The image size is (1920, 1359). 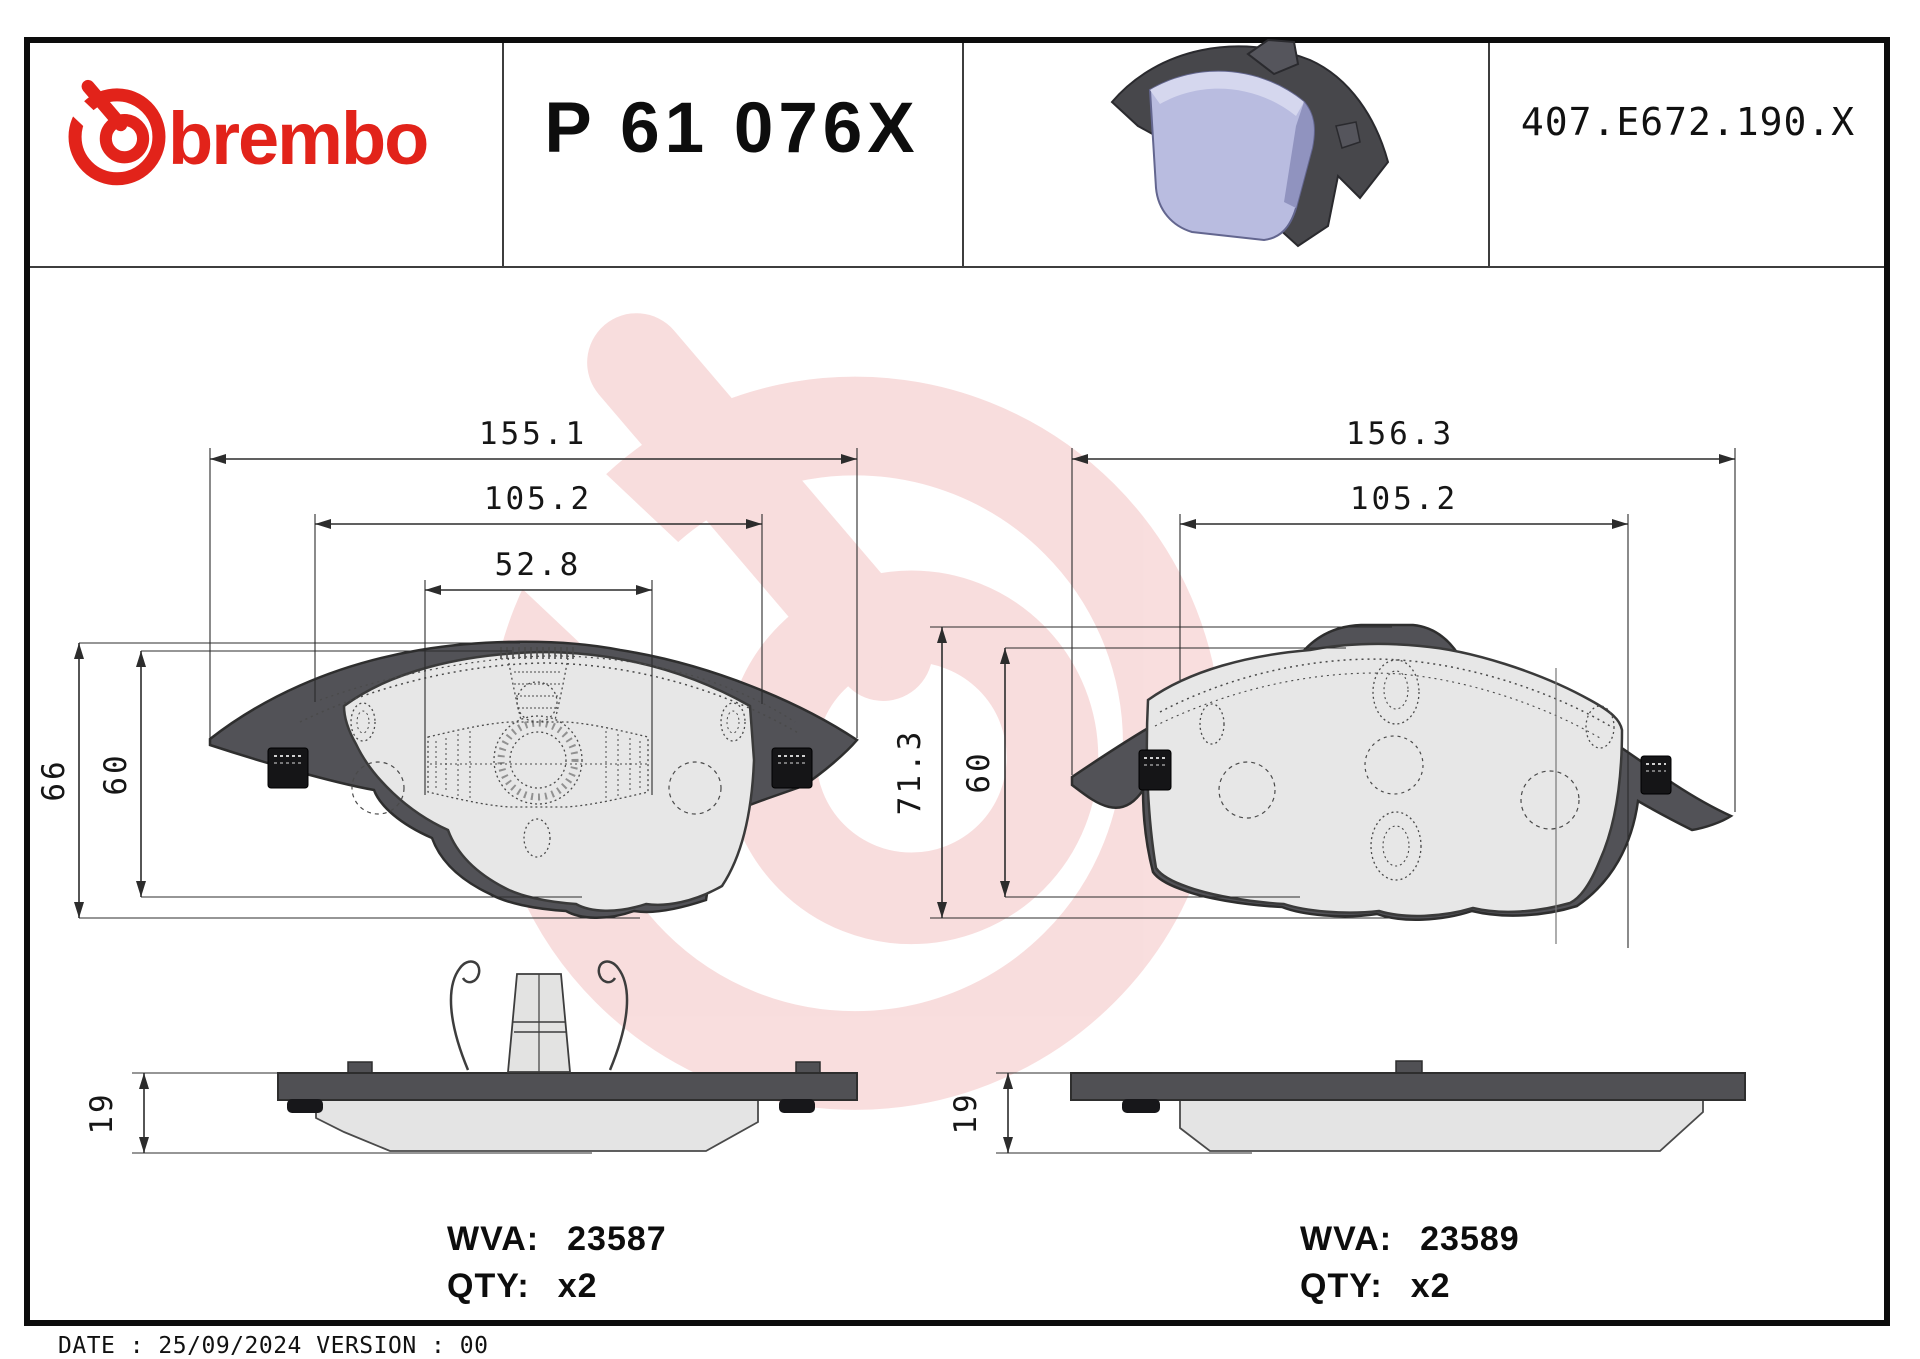 I want to click on dim-right-width-pad: 105.2, so click(x=1404, y=499).